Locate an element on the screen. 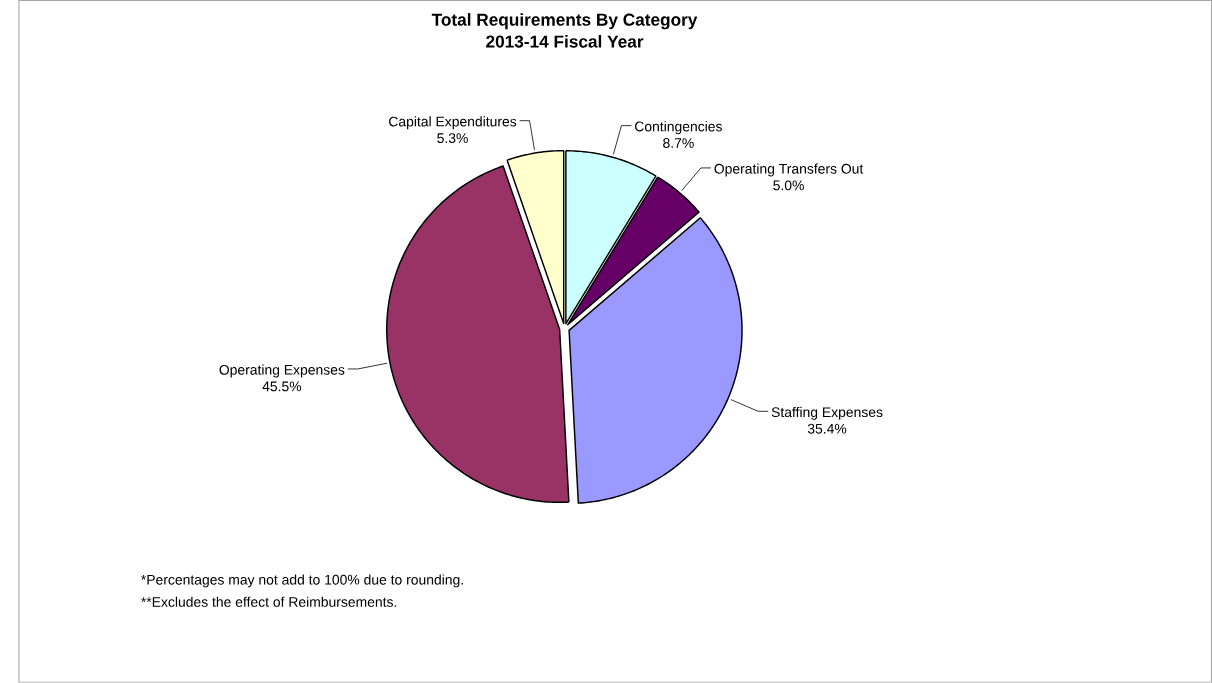 The height and width of the screenshot is (683, 1212). slice-label: Staffing Expenses is located at coordinates (827, 413).